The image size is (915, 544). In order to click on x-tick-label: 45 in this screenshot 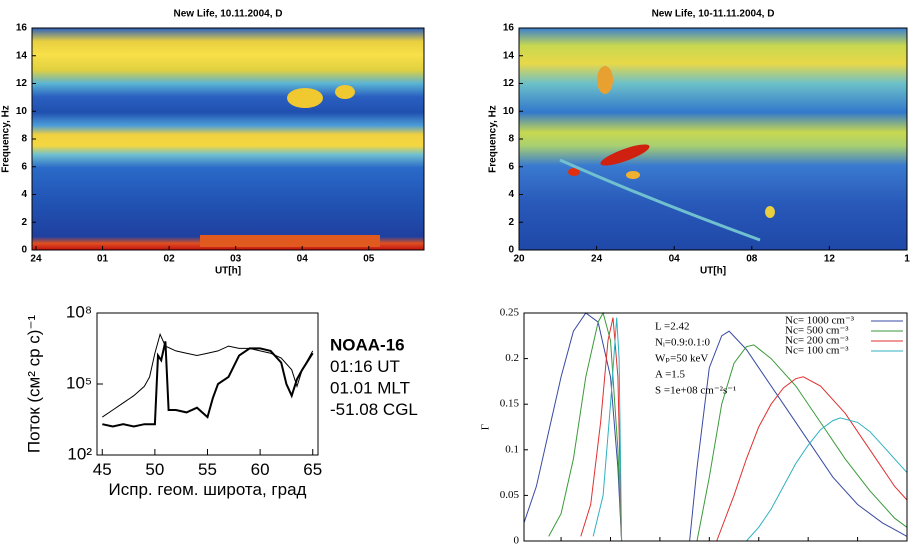, I will do `click(102, 469)`.